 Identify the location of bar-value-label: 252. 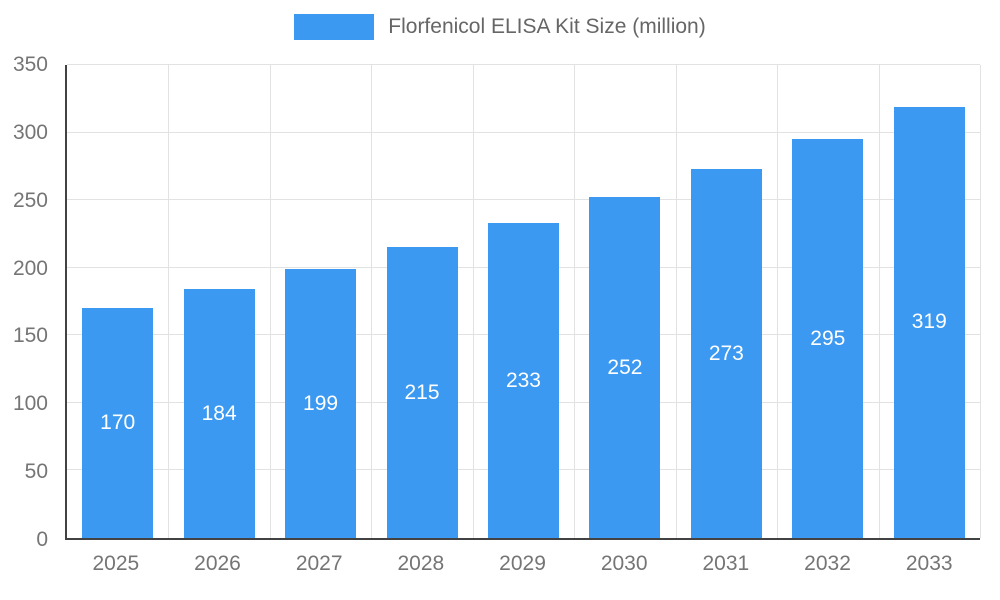
(625, 367).